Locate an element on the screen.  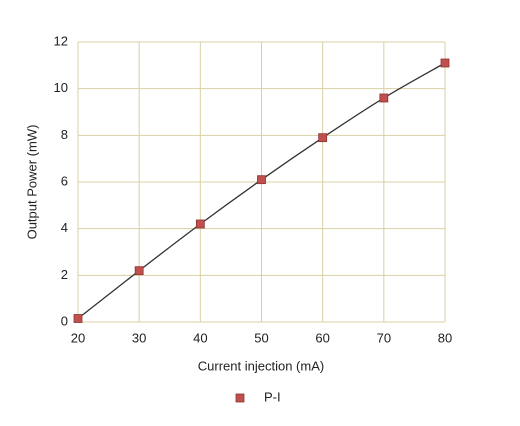
x-axis-title: Current injection (mA) is located at coordinates (261, 365).